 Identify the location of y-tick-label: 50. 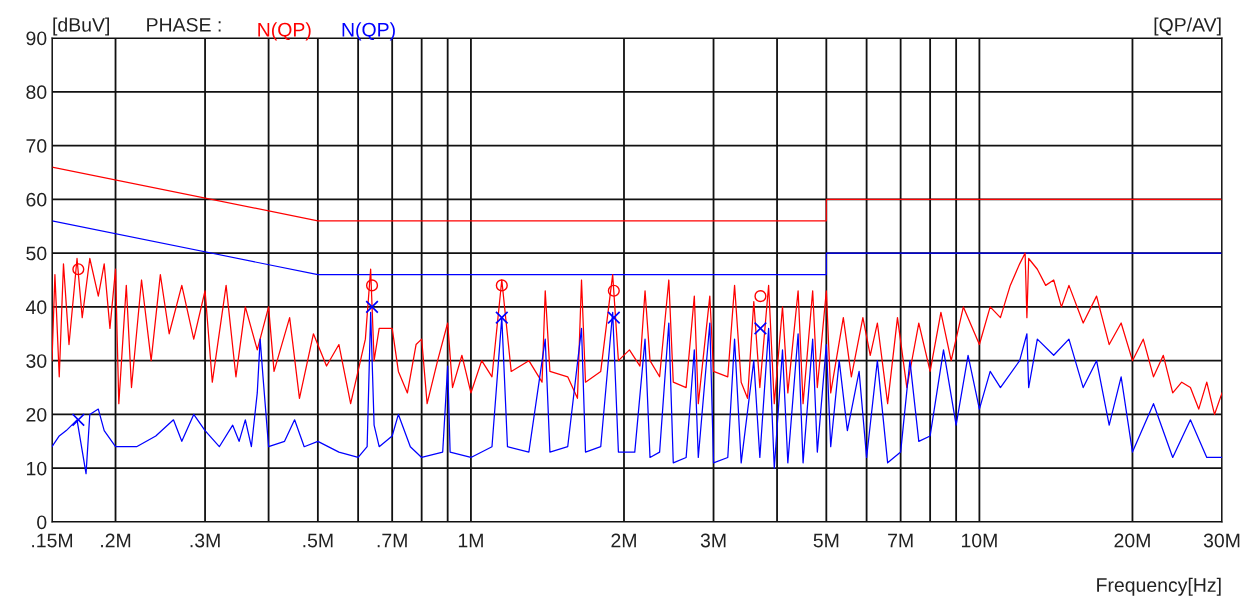
(36, 253).